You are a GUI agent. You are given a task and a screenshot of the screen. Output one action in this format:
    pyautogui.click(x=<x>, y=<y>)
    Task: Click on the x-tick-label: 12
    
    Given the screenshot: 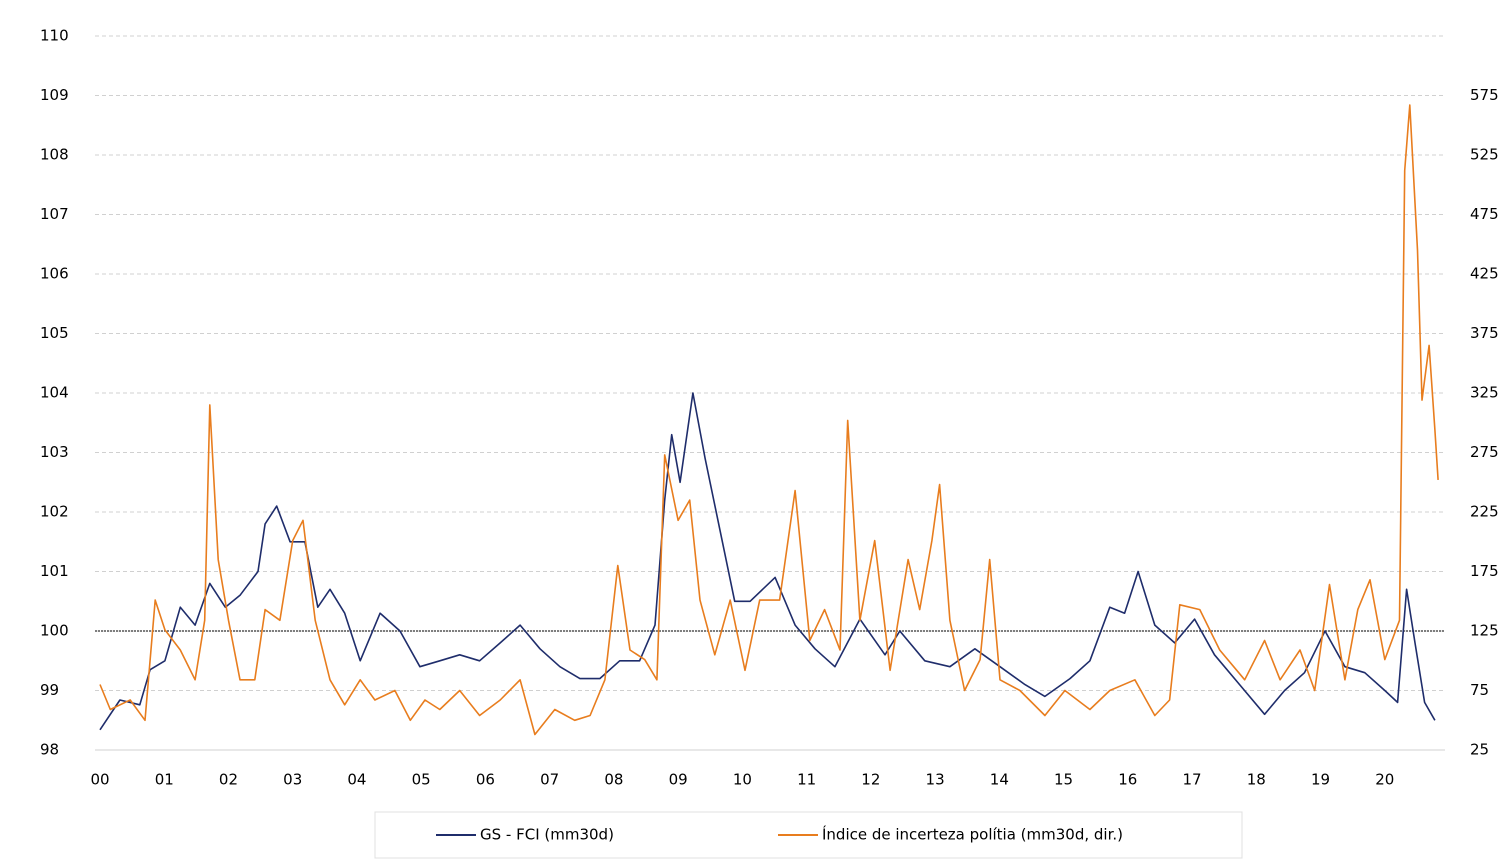 What is the action you would take?
    pyautogui.click(x=870, y=780)
    